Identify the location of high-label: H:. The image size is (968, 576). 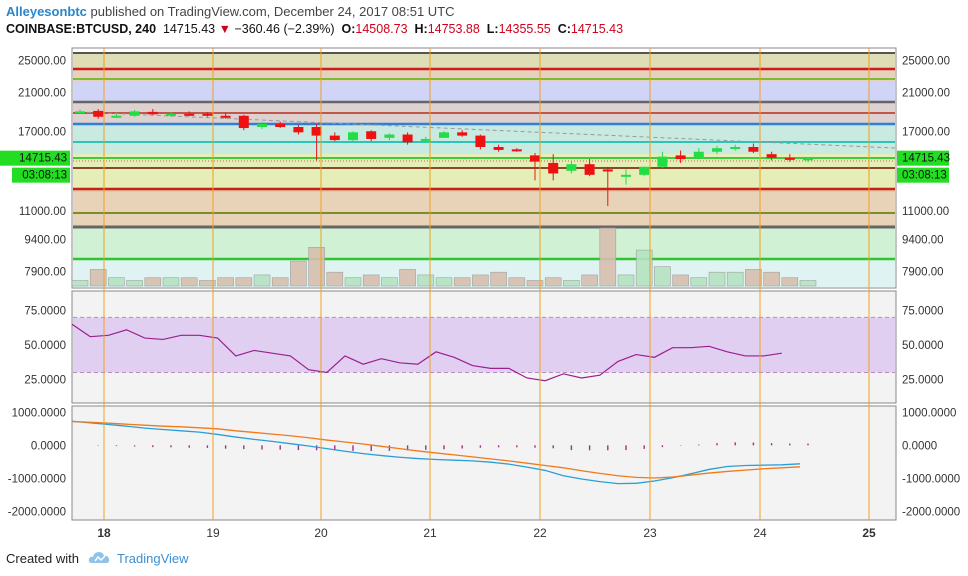
(421, 29).